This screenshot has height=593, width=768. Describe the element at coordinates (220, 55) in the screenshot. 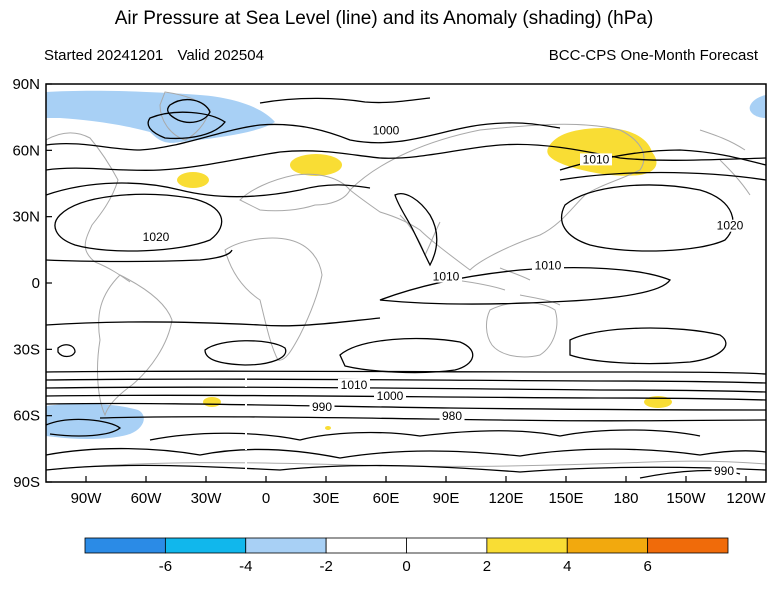

I see `valid-date: Valid 202504` at that location.